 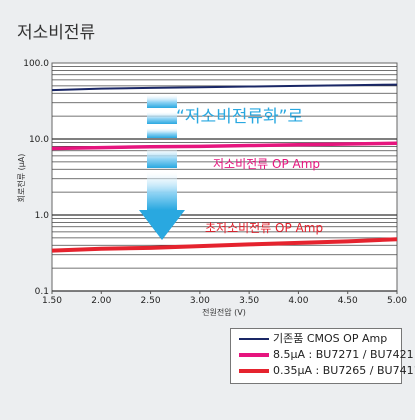 I want to click on x-tick-label: 2.00, so click(x=101, y=301).